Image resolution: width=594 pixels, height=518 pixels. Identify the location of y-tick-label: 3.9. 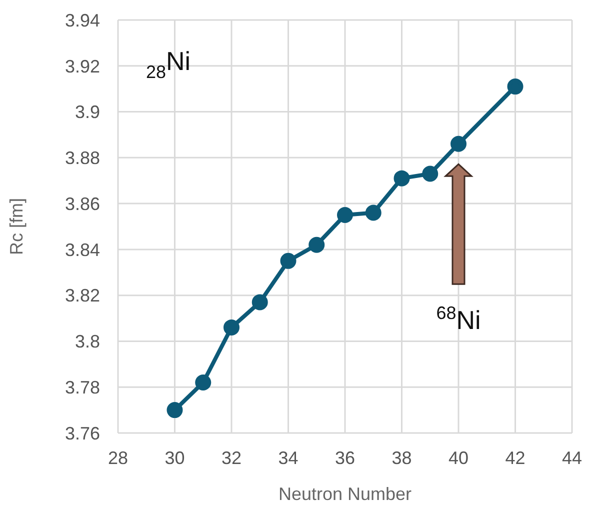
(87, 112).